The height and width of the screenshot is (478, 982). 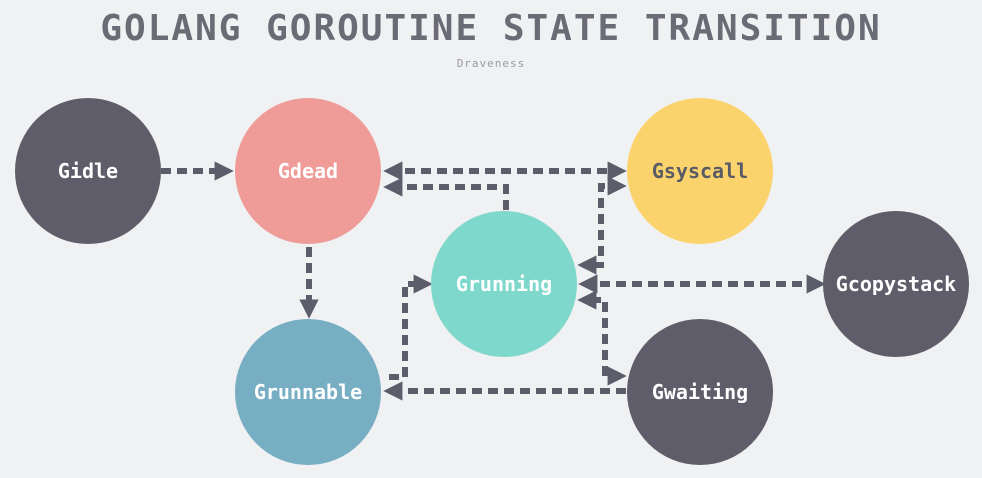 I want to click on node-gcopystack-label: Gcopystack, so click(x=896, y=284).